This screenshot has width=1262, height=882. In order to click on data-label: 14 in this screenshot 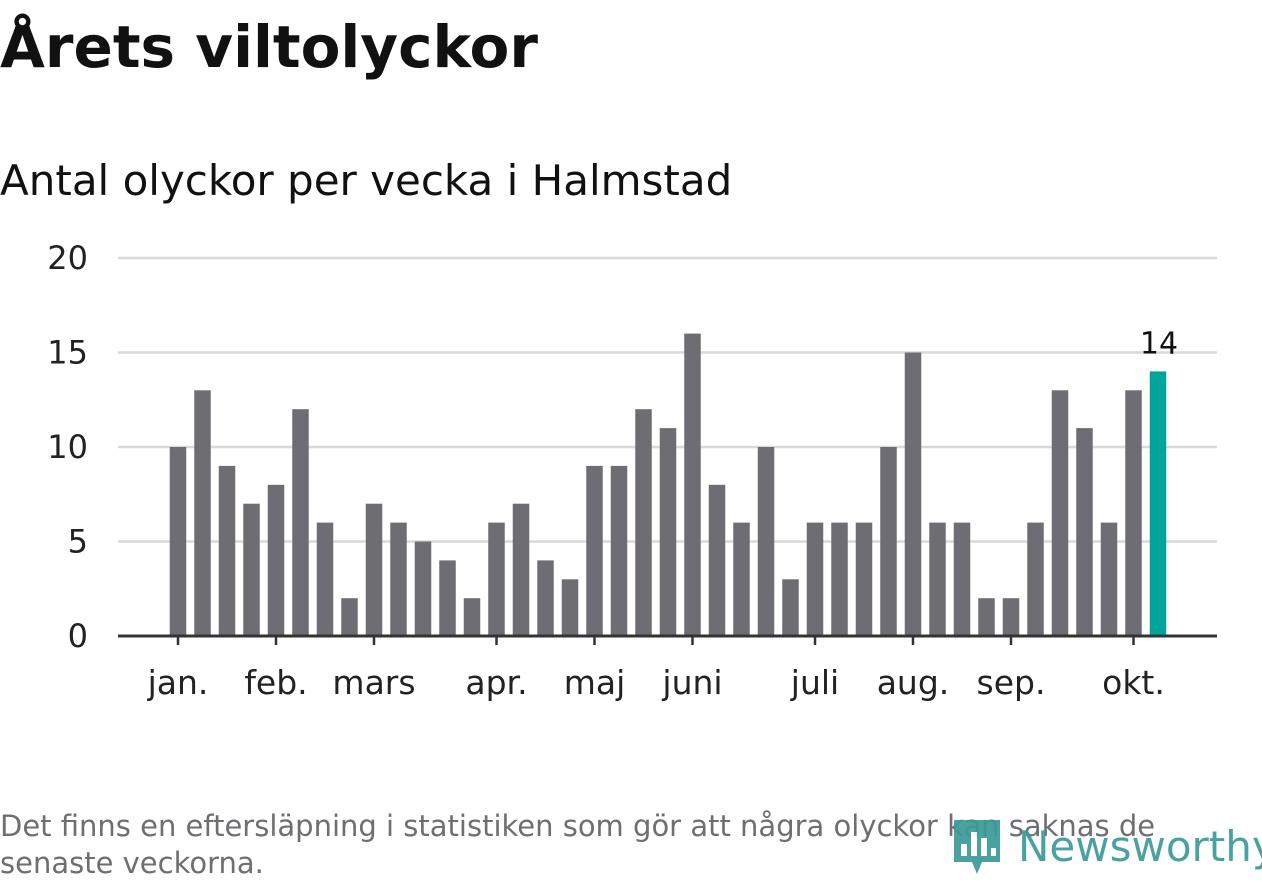, I will do `click(1159, 343)`.